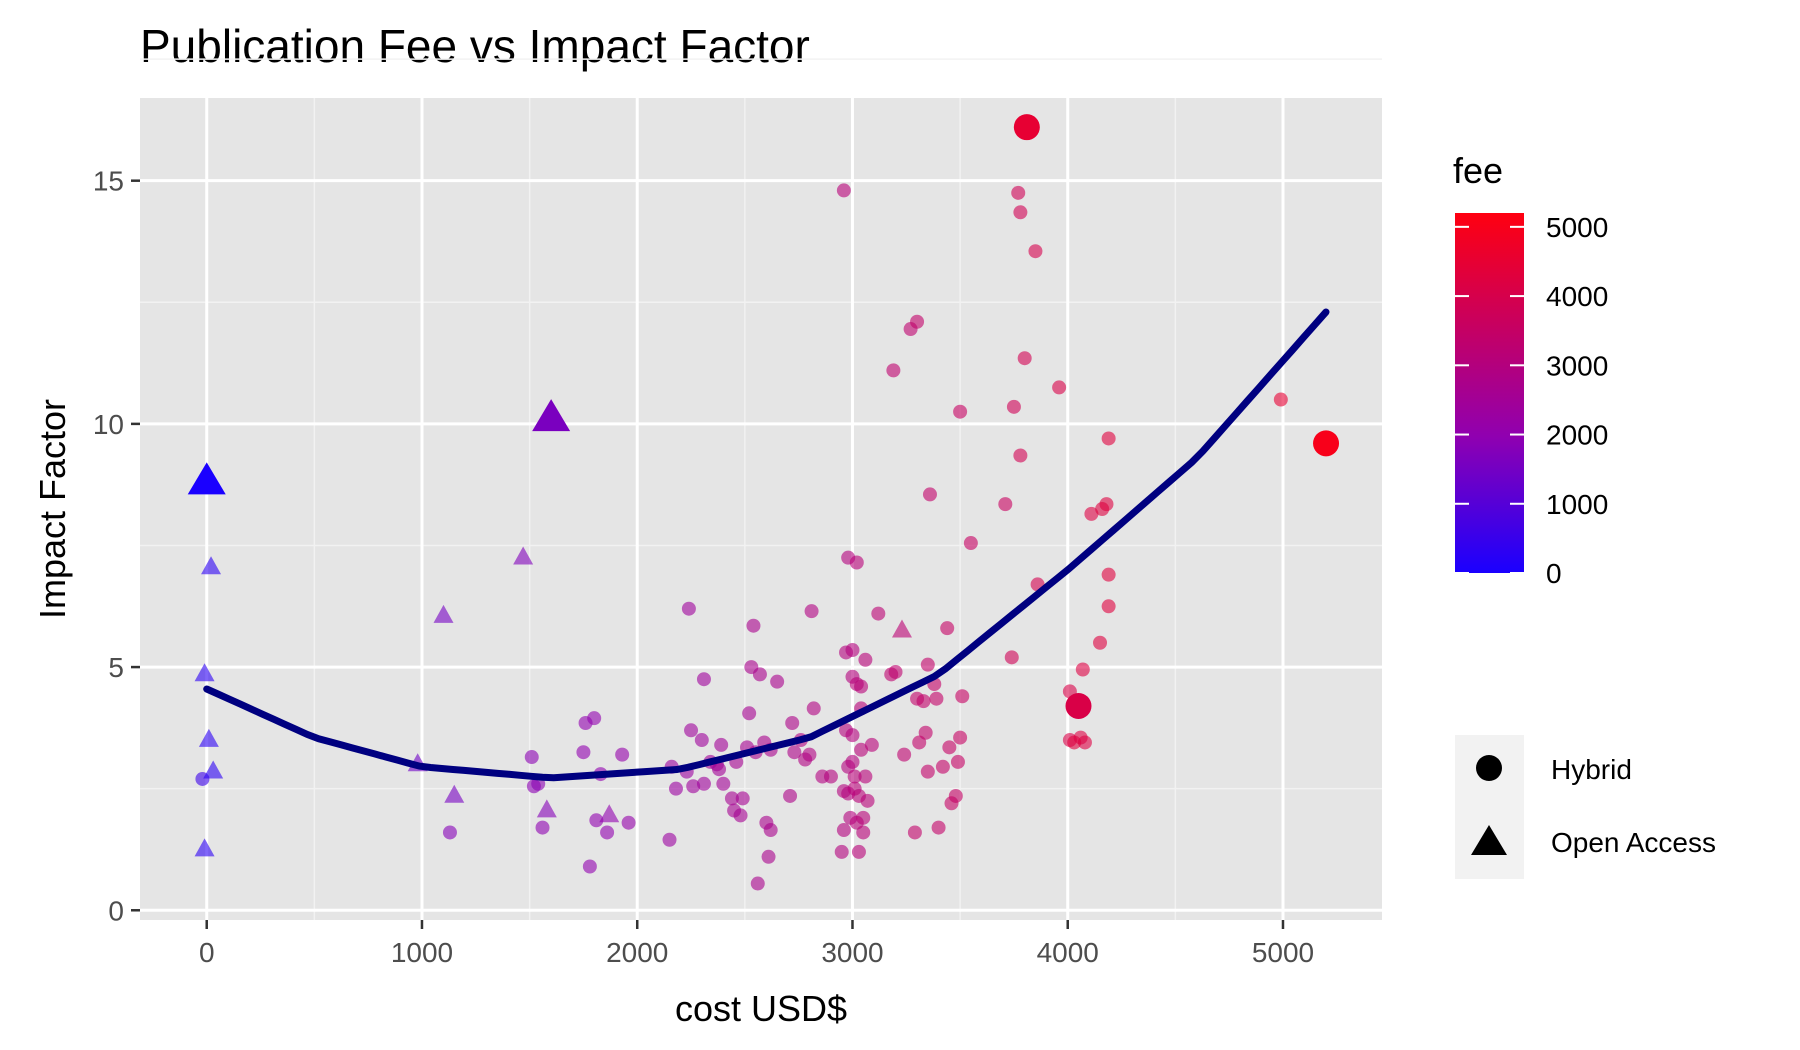 This screenshot has height=1050, width=1800. What do you see at coordinates (1489, 393) in the screenshot?
I see `colorbar` at bounding box center [1489, 393].